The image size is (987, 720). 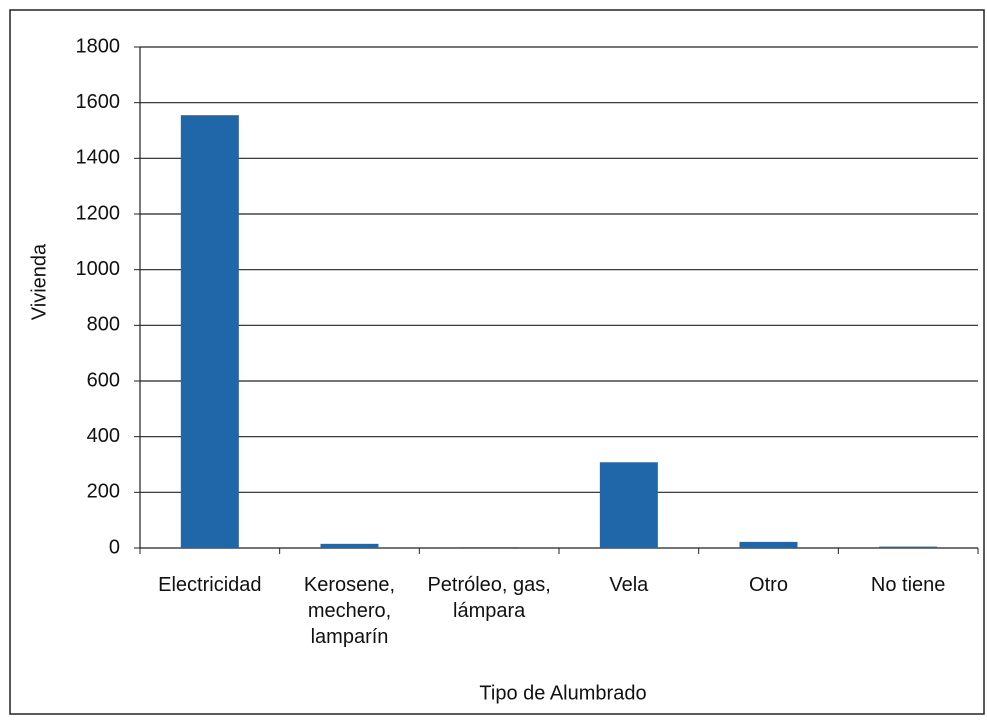 I want to click on y-tick-label: 1800, so click(x=98, y=46).